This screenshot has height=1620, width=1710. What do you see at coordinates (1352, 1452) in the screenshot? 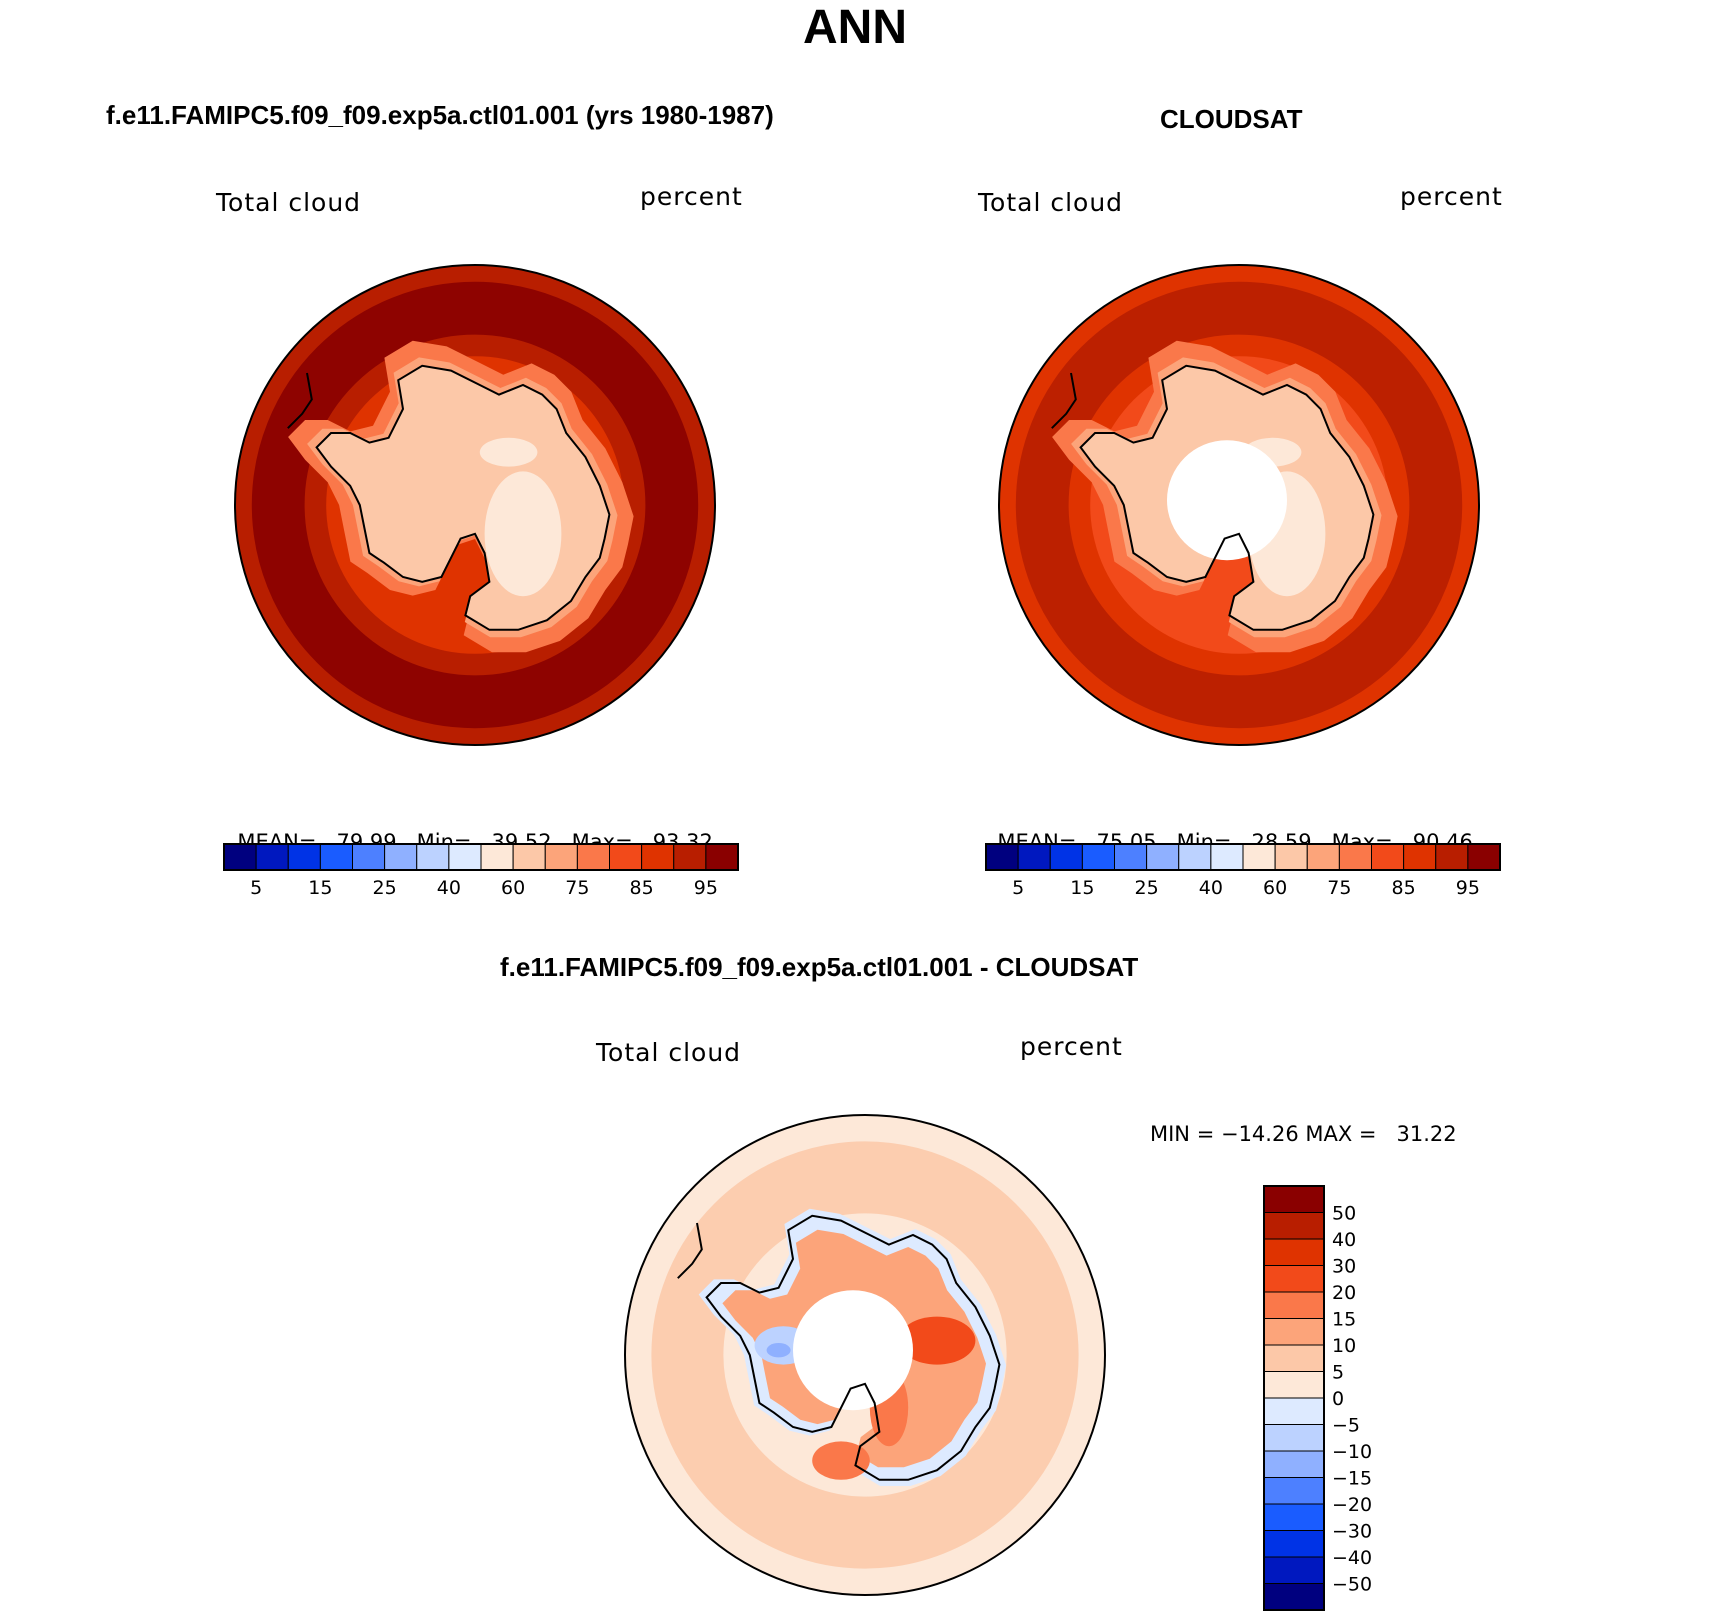
I see `colorbar-tick-label: −10` at bounding box center [1352, 1452].